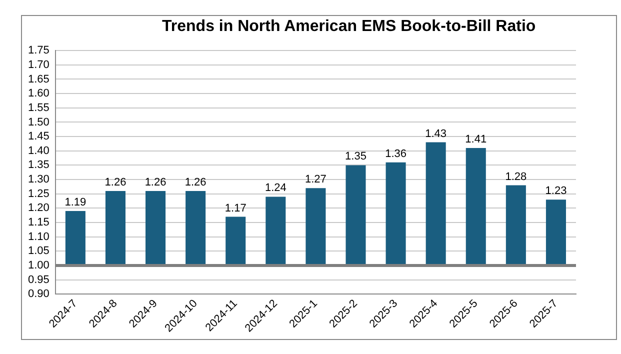  Describe the element at coordinates (235, 208) in the screenshot. I see `data-label: 1.17` at that location.